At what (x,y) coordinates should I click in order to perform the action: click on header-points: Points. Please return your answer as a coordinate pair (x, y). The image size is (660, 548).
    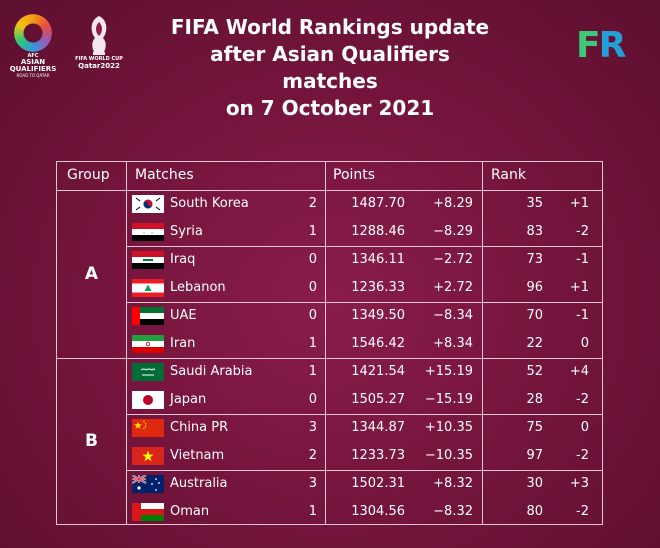
    Looking at the image, I should click on (354, 175).